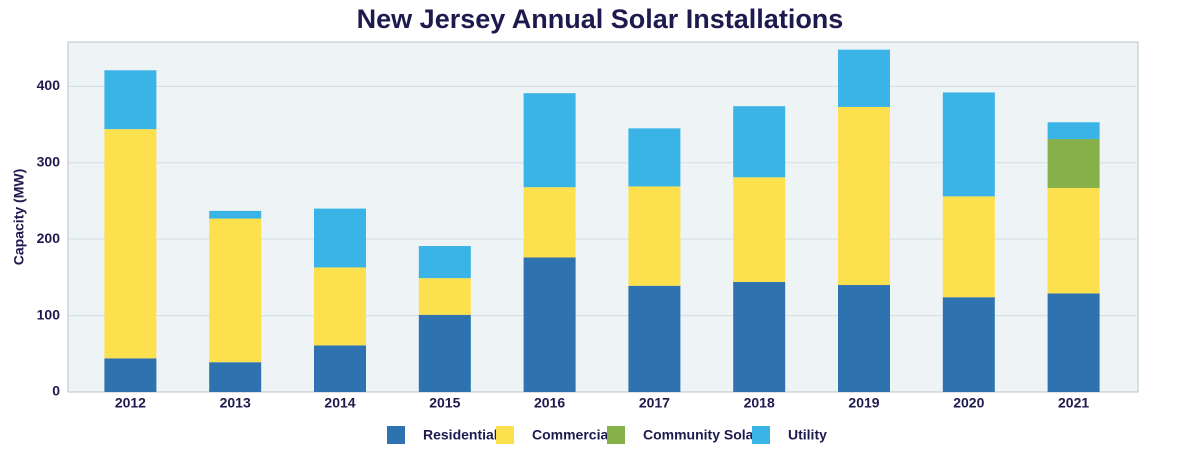 This screenshot has height=462, width=1200. What do you see at coordinates (654, 403) in the screenshot?
I see `x-tick-label: 2017` at bounding box center [654, 403].